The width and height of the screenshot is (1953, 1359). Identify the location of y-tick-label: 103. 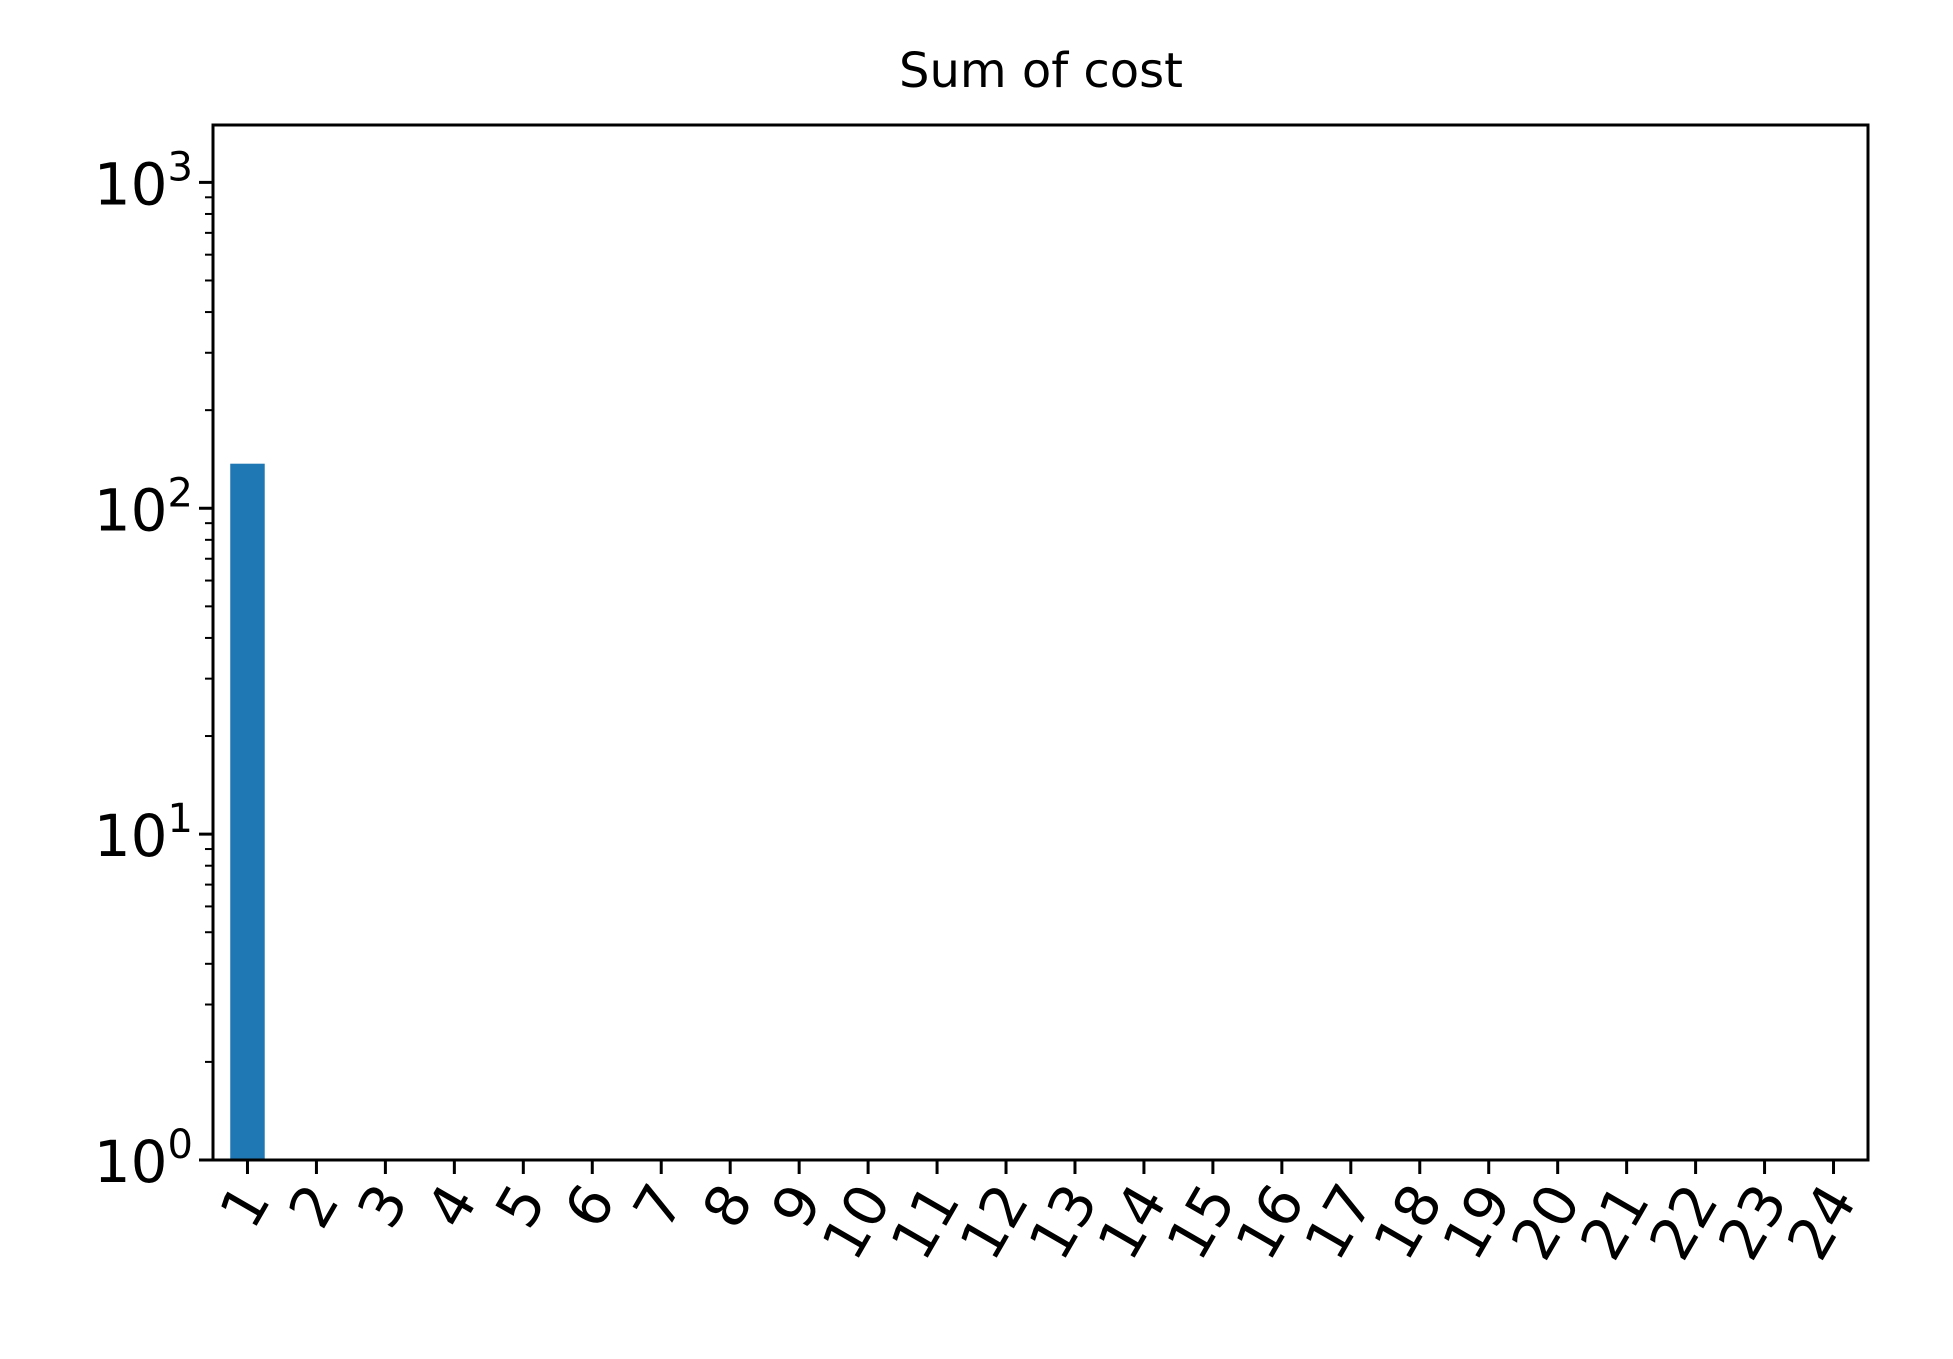
(143, 181).